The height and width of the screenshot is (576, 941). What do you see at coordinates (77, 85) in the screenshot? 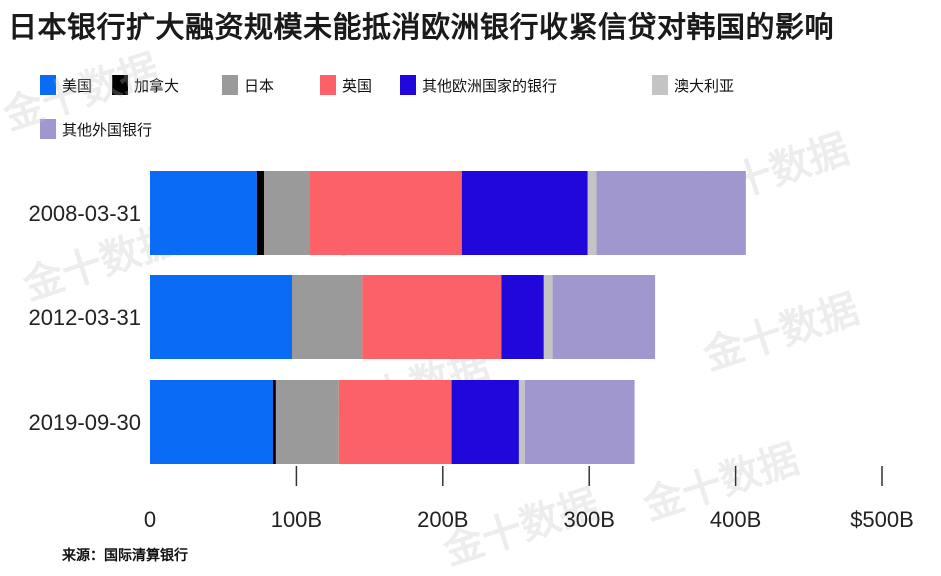
I see `legend-label: 美国` at bounding box center [77, 85].